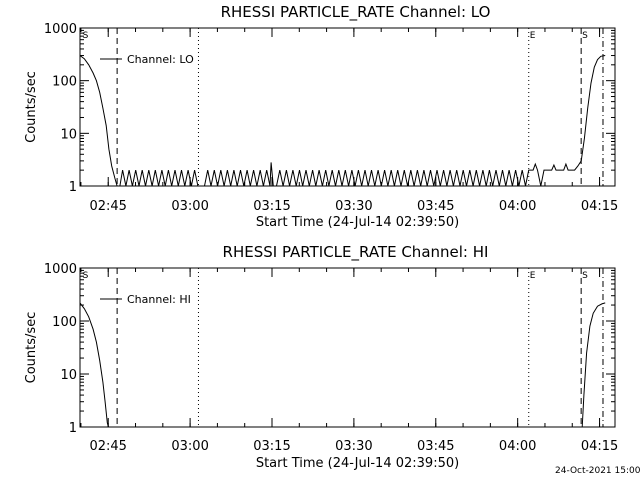 The image size is (640, 480). Describe the element at coordinates (31, 348) in the screenshot. I see `chart2-y-axis-label: Counts/sec` at that location.